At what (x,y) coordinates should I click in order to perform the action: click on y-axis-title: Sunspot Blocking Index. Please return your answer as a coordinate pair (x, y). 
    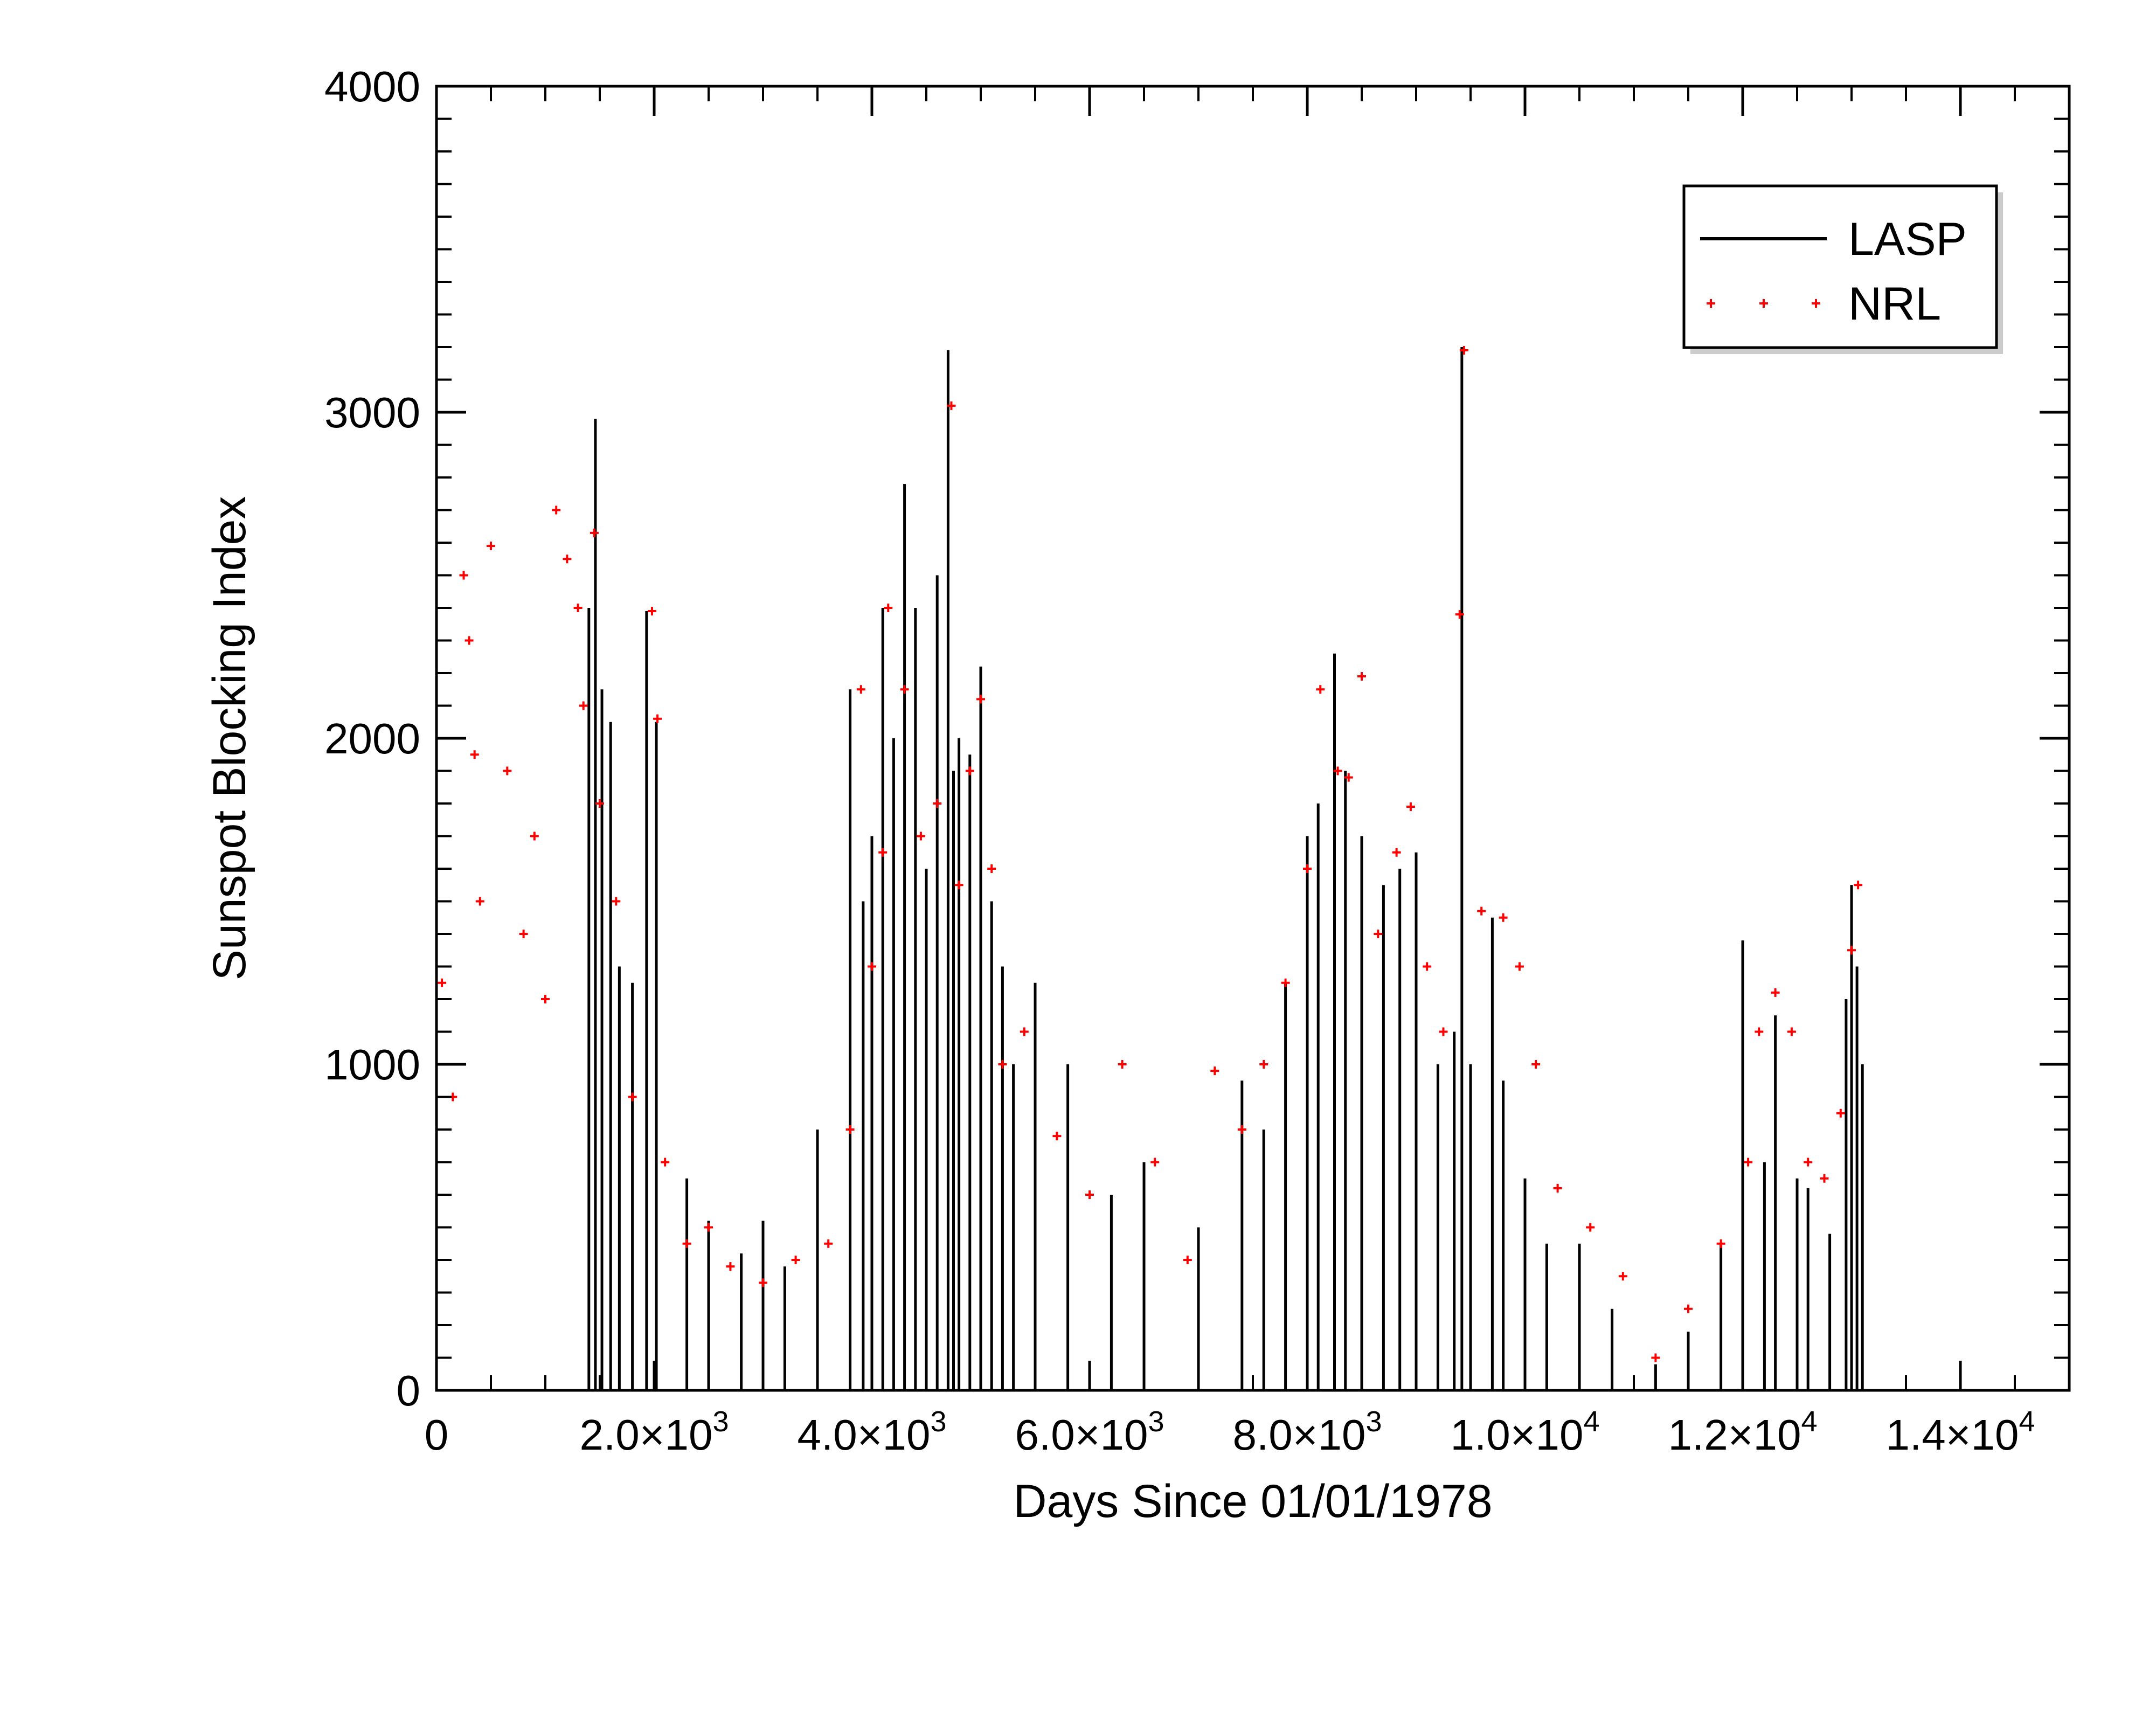
    Looking at the image, I should click on (229, 739).